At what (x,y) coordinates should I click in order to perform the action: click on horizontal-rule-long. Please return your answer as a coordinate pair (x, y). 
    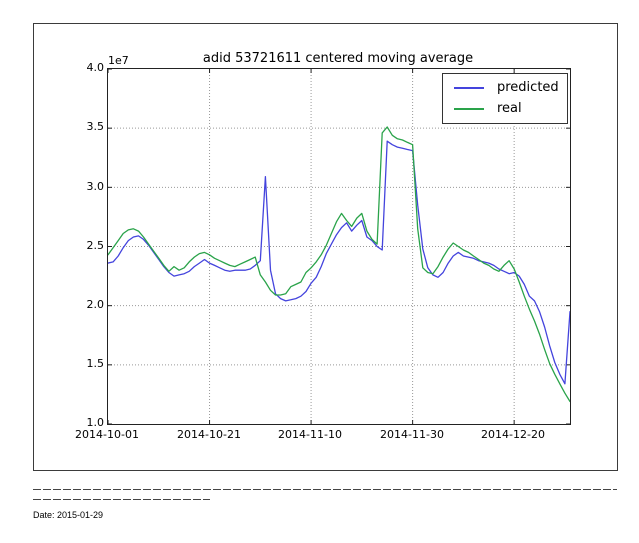
    Looking at the image, I should click on (325, 489).